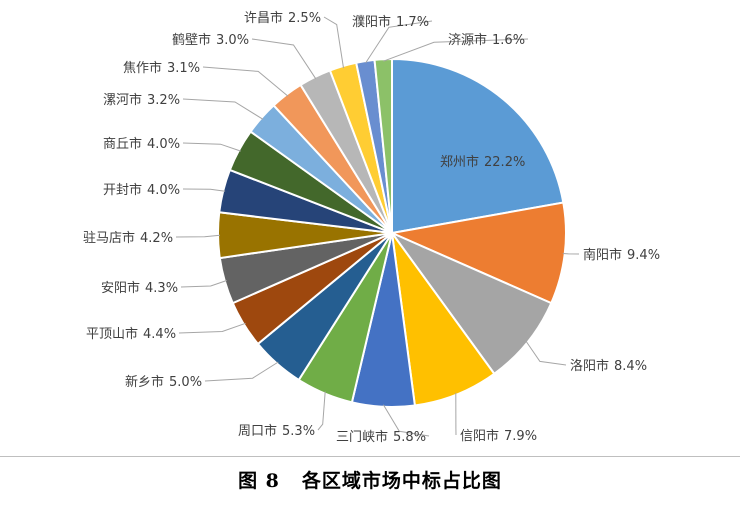  What do you see at coordinates (191, 40) in the screenshot?
I see `slice-label-name: 鹤壁市` at bounding box center [191, 40].